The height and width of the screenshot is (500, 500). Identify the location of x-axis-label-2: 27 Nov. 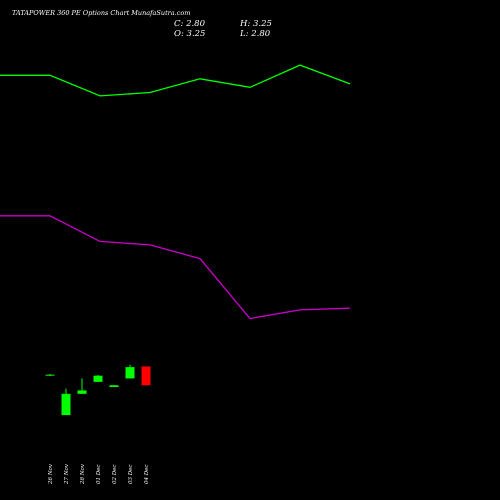
(67, 474).